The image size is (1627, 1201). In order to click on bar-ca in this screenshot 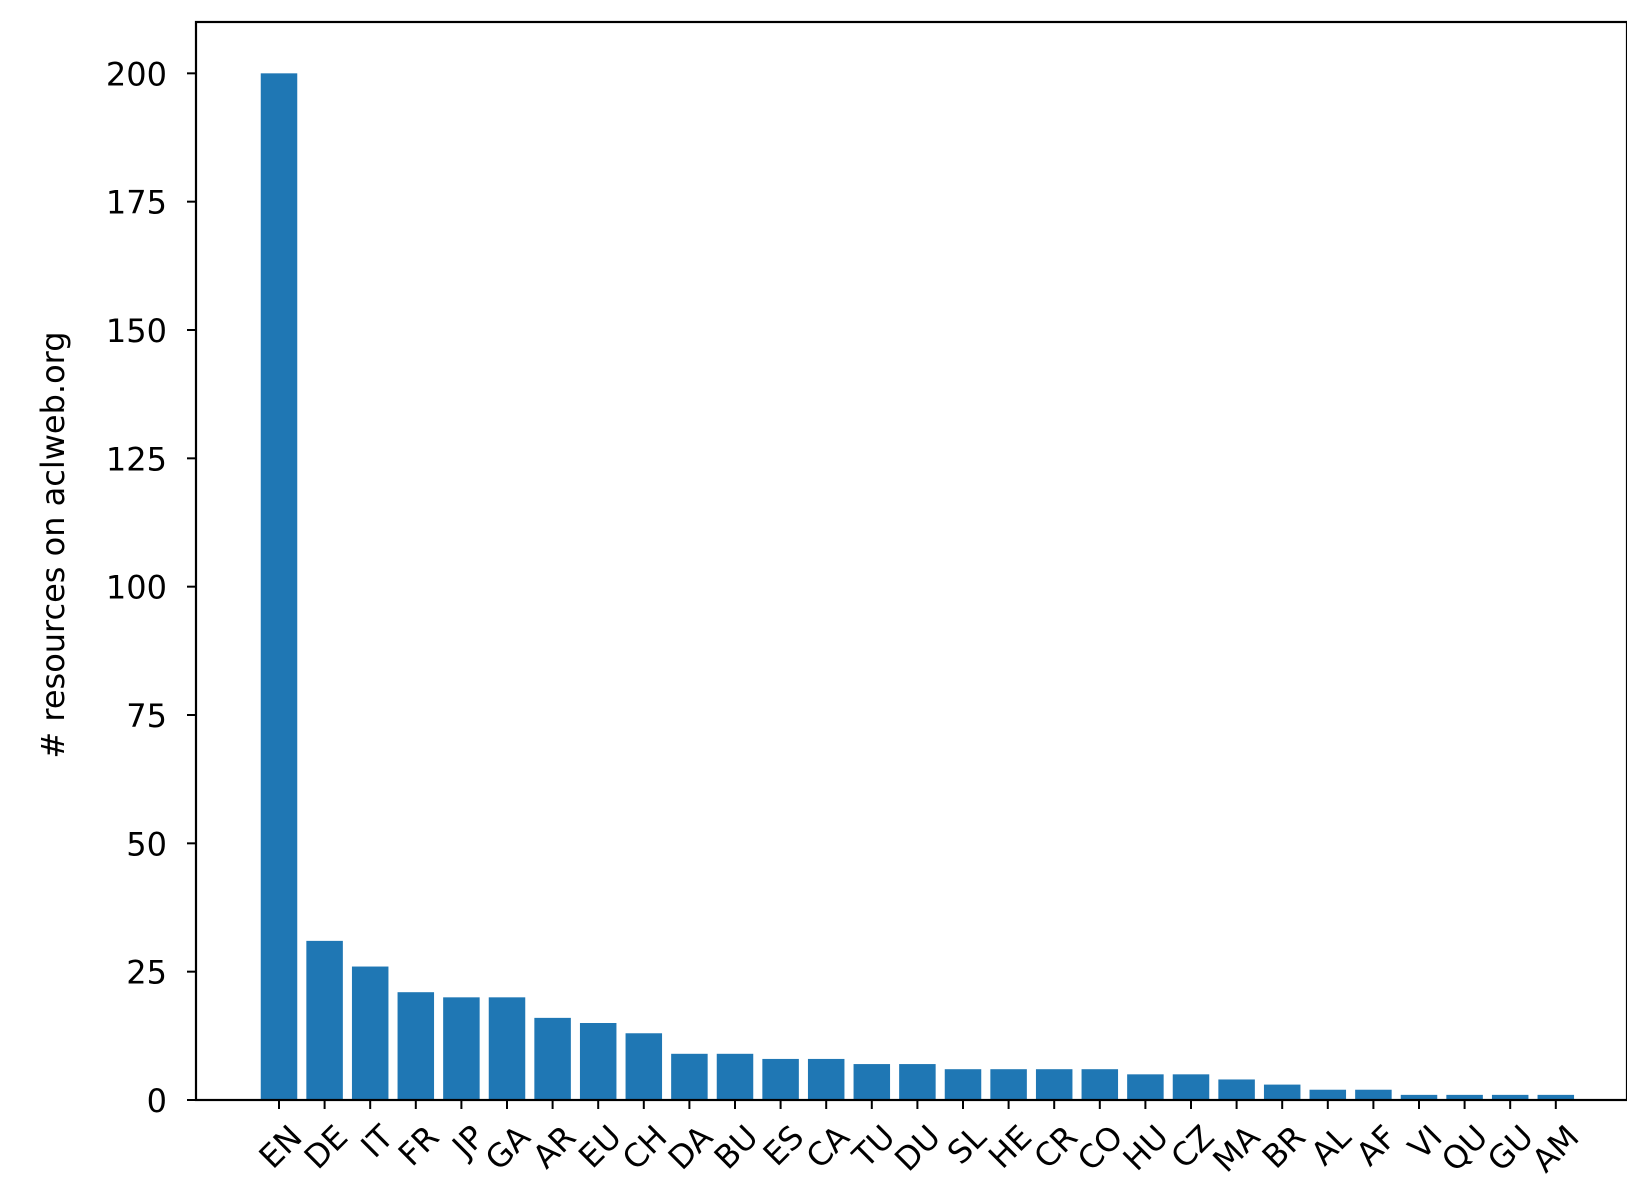, I will do `click(826, 1079)`.